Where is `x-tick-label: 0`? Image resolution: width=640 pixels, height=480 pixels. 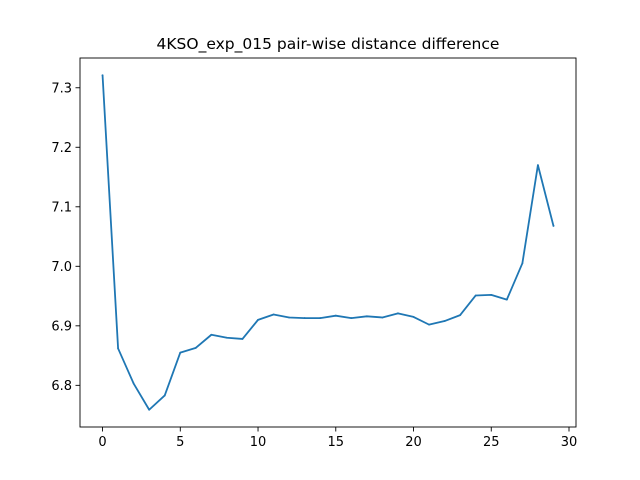
x-tick-label: 0 is located at coordinates (102, 442).